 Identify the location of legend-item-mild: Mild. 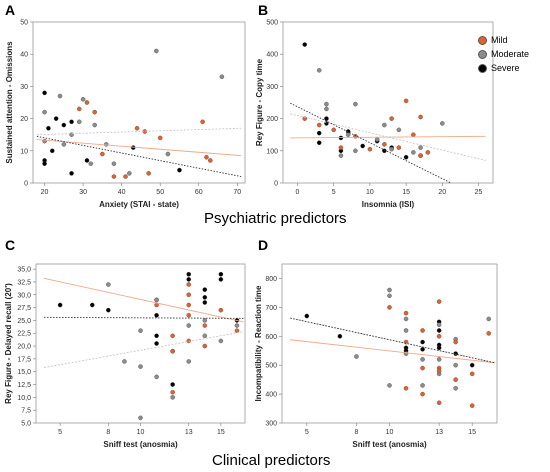
(503, 40).